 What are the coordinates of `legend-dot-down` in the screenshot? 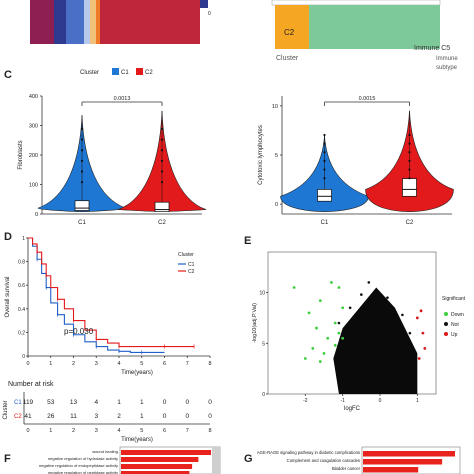 It's located at (446, 314).